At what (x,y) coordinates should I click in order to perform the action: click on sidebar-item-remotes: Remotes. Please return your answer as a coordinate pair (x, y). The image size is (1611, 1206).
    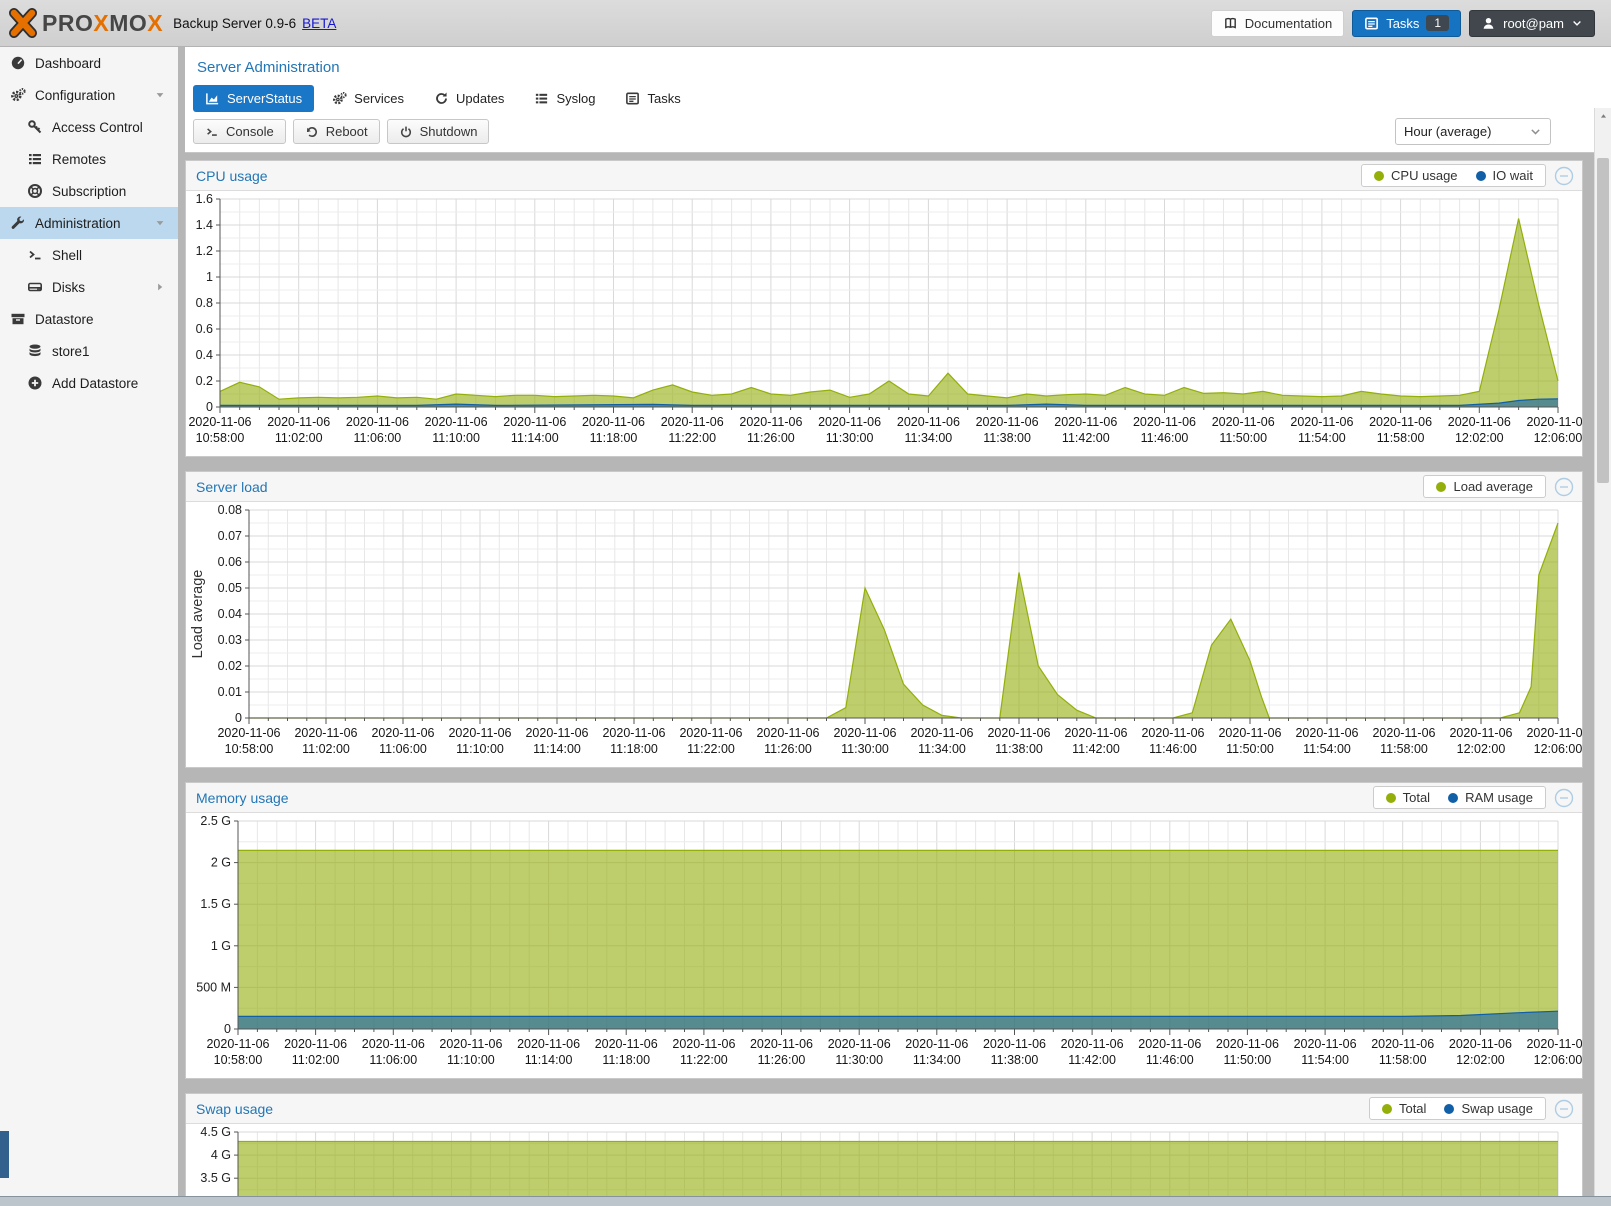
    Looking at the image, I should click on (89, 159).